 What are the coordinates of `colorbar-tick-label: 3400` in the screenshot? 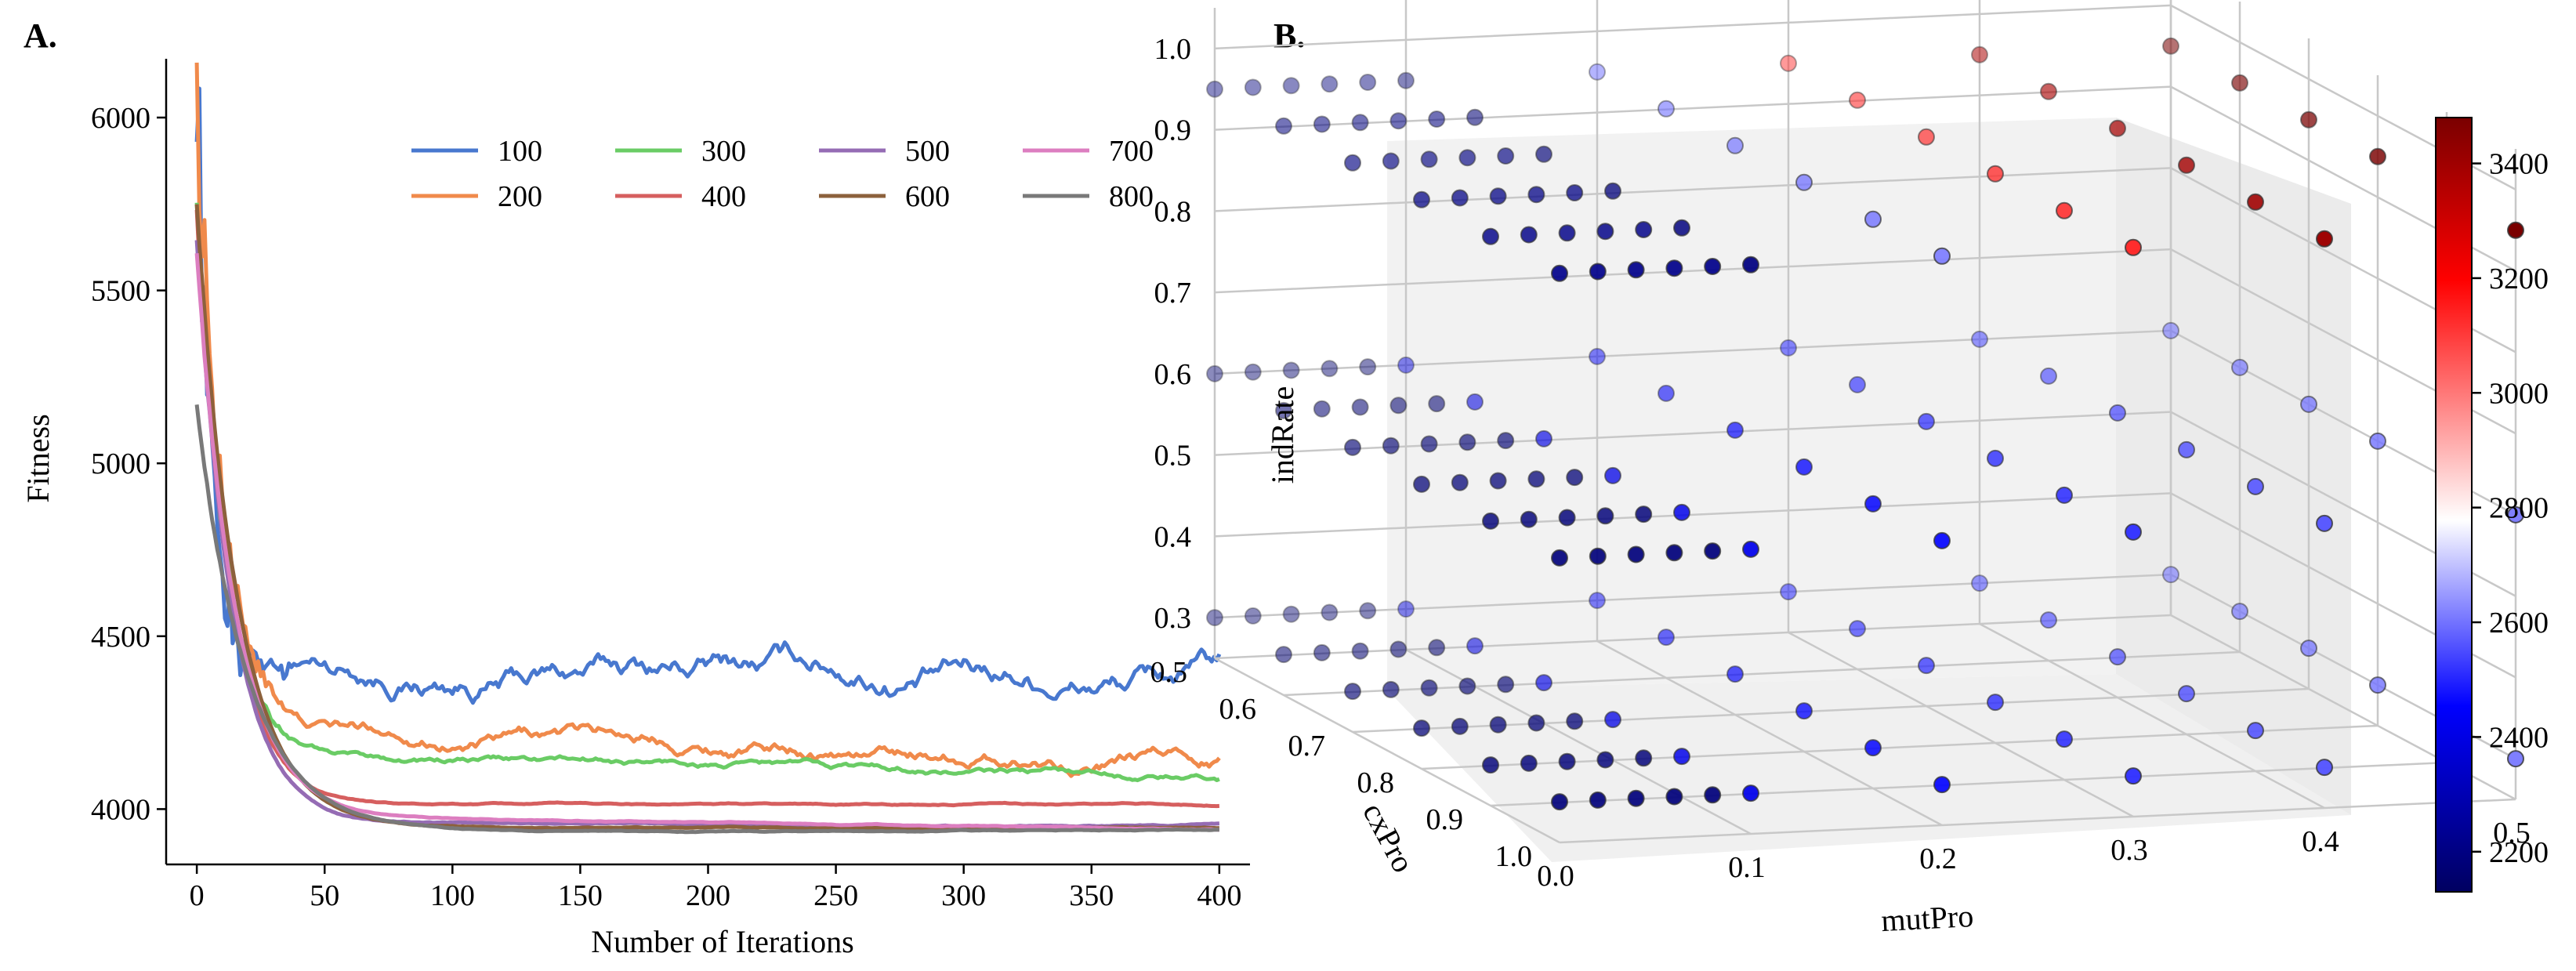 It's located at (2519, 164).